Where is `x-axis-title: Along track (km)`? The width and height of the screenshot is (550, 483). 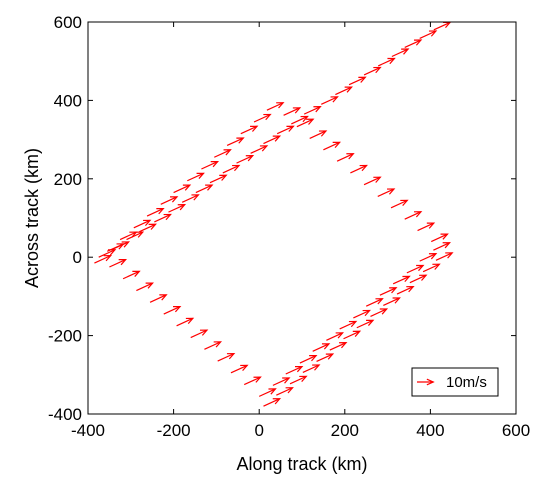
x-axis-title: Along track (km) is located at coordinates (301, 464).